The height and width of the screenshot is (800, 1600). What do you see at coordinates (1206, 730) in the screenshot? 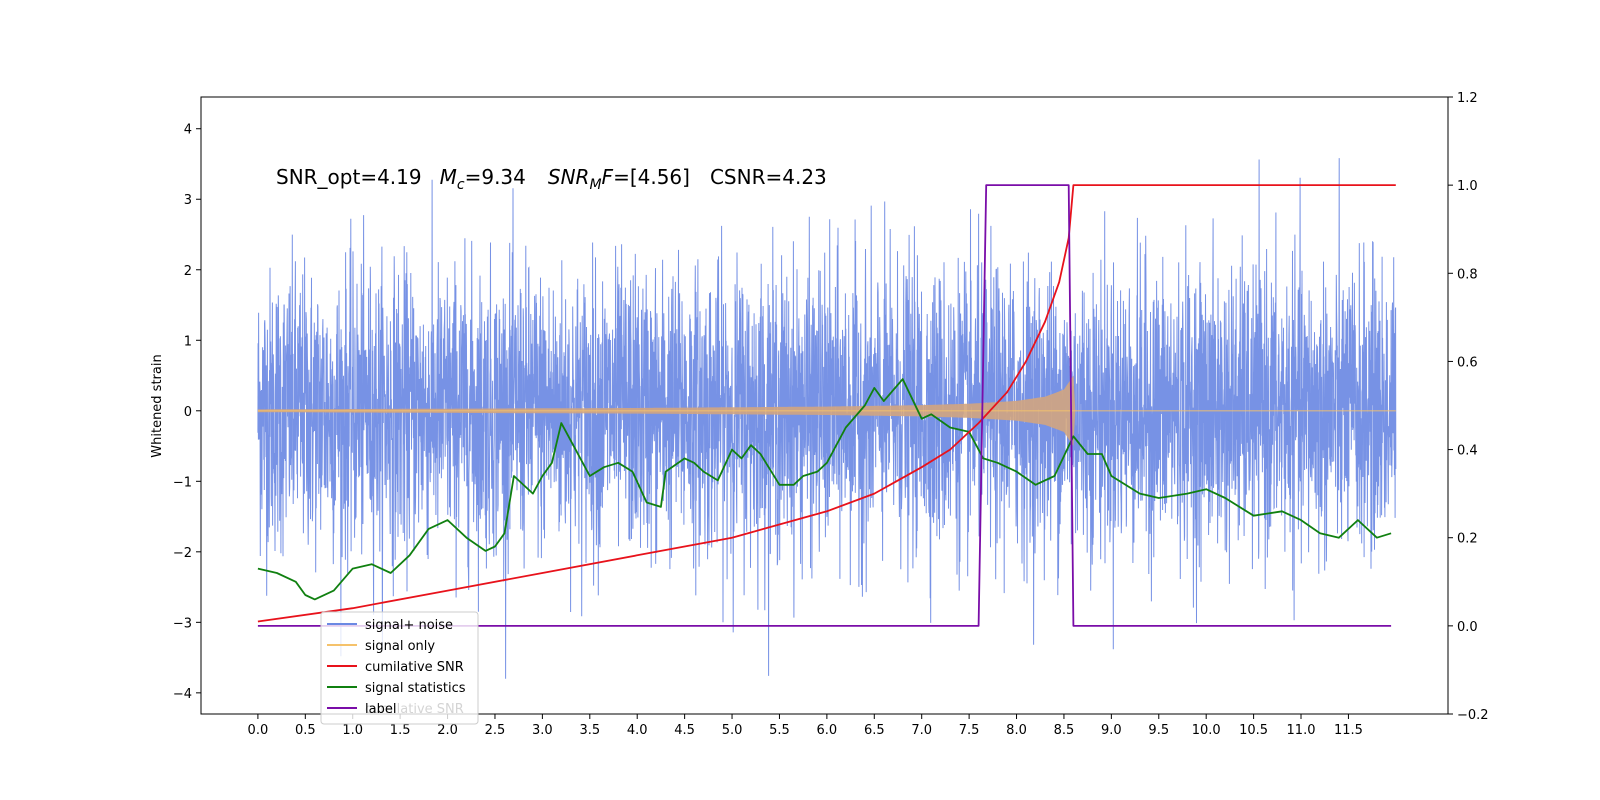
I see `x-tick-label: 10.0` at bounding box center [1206, 730].